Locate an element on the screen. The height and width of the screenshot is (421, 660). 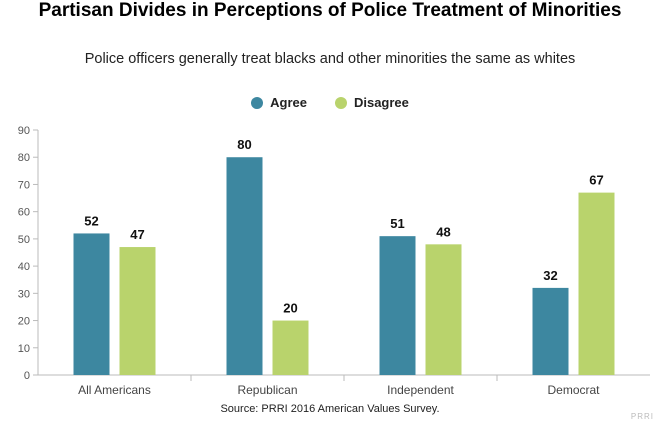
bar-agree-all-americans is located at coordinates (91, 304).